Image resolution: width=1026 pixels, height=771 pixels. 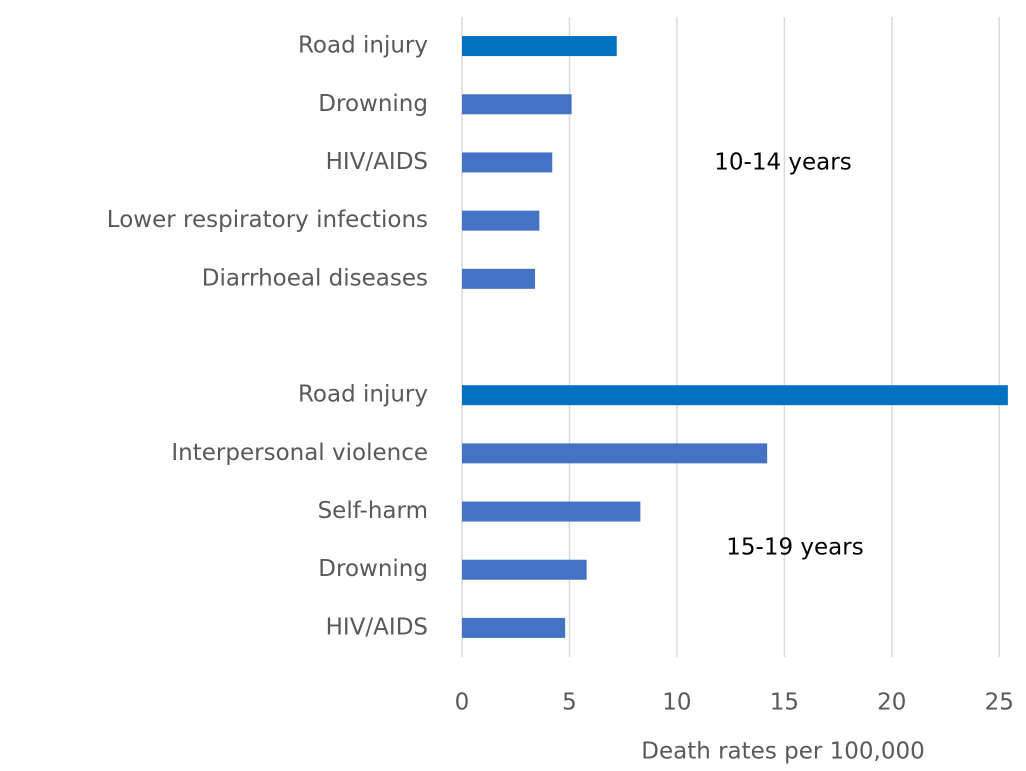 What do you see at coordinates (373, 511) in the screenshot?
I see `y-tick-label: Self-harm` at bounding box center [373, 511].